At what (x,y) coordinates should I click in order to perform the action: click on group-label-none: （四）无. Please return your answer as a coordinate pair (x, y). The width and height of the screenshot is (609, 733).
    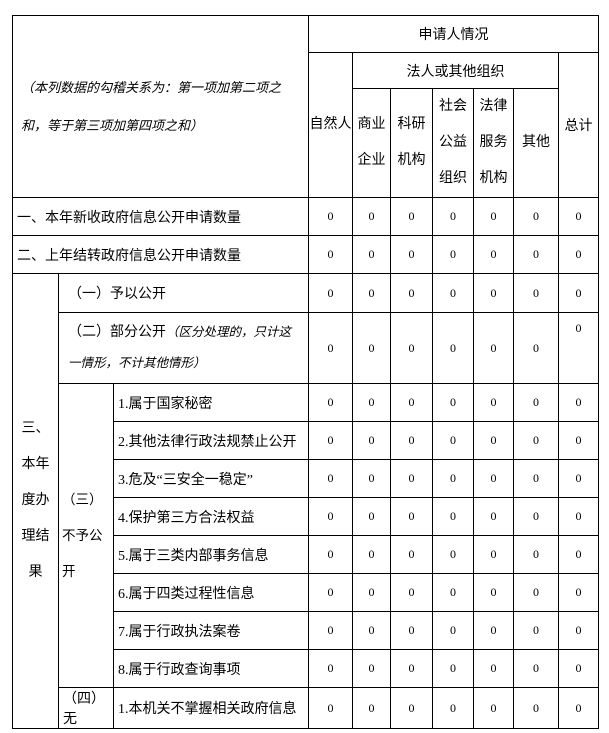
    Looking at the image, I should click on (86, 708).